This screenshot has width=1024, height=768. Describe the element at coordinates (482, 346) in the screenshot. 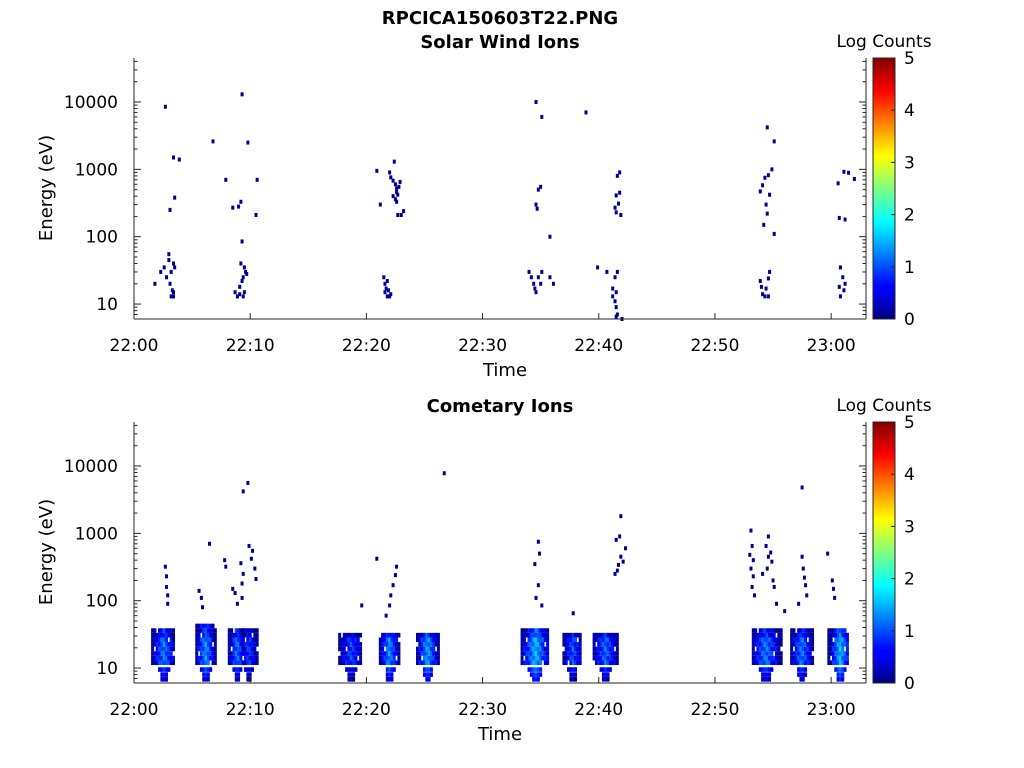

I see `x-tick-label: 22:30` at that location.